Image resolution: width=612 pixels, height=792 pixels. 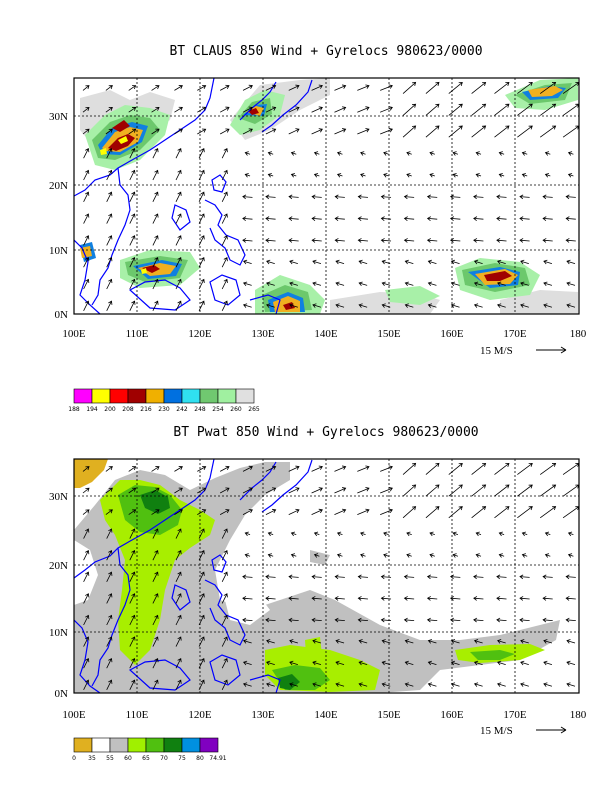 What do you see at coordinates (578, 715) in the screenshot?
I see `x-tick: 180` at bounding box center [578, 715].